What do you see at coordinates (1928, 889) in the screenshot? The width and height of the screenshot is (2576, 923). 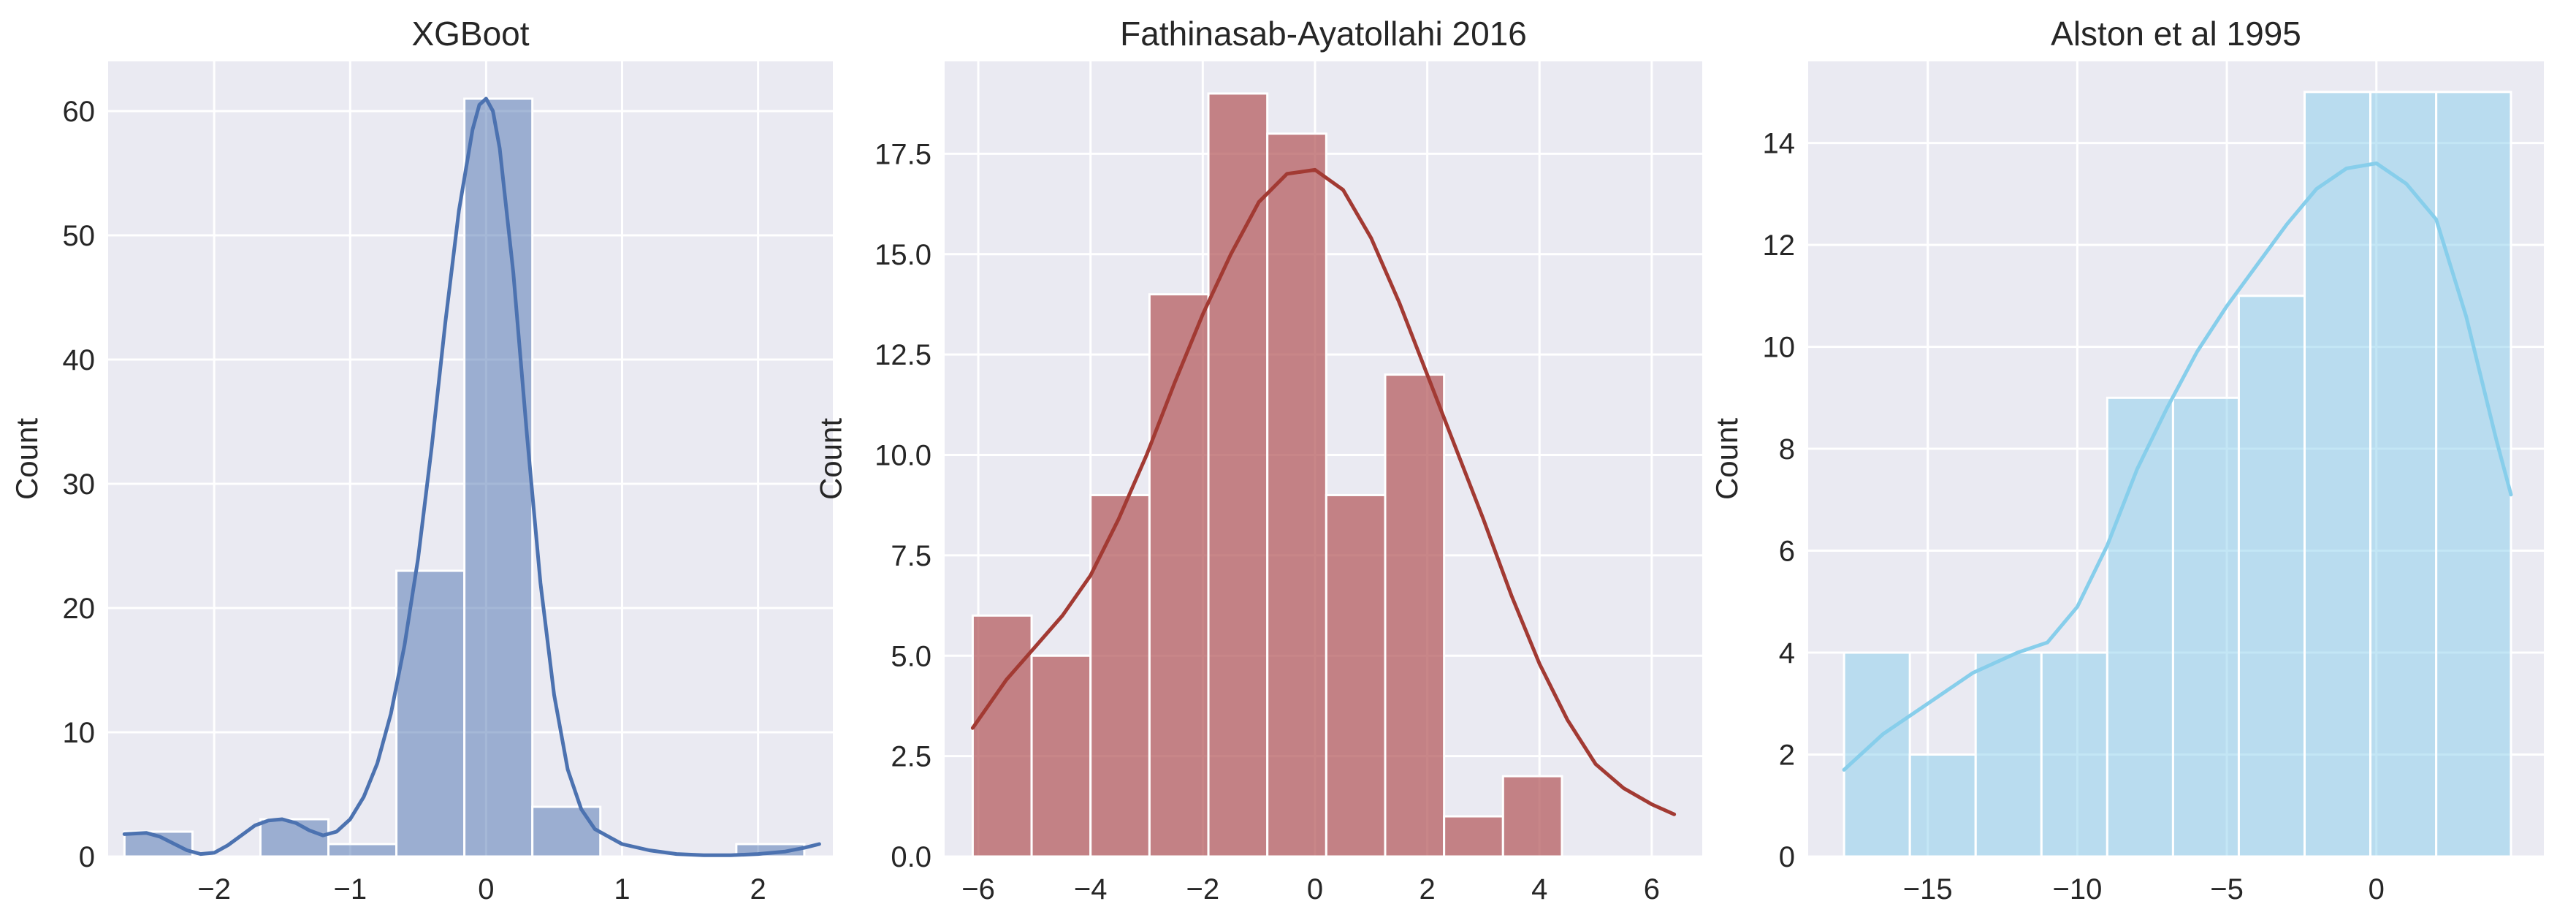 I see `x-tick-label: −15` at bounding box center [1928, 889].